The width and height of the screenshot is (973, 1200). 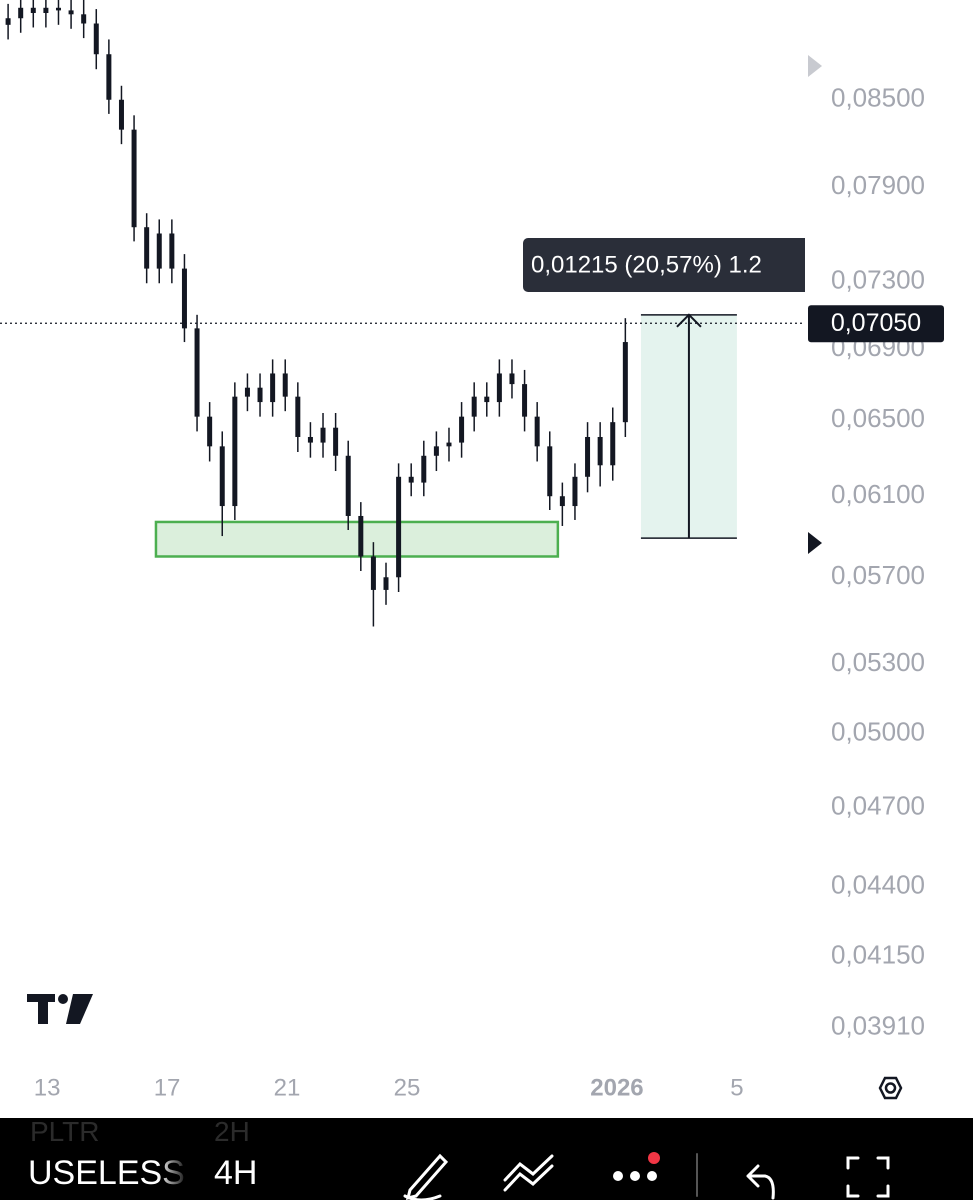 I want to click on y-tick-label: 0,05700, so click(x=878, y=575).